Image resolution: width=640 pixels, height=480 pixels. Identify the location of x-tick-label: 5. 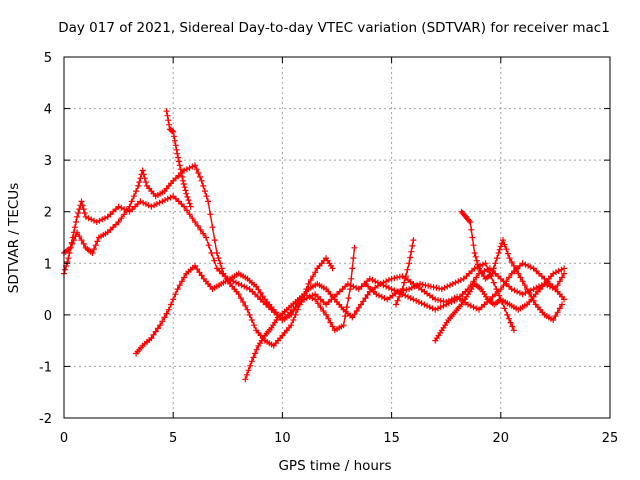
(173, 438).